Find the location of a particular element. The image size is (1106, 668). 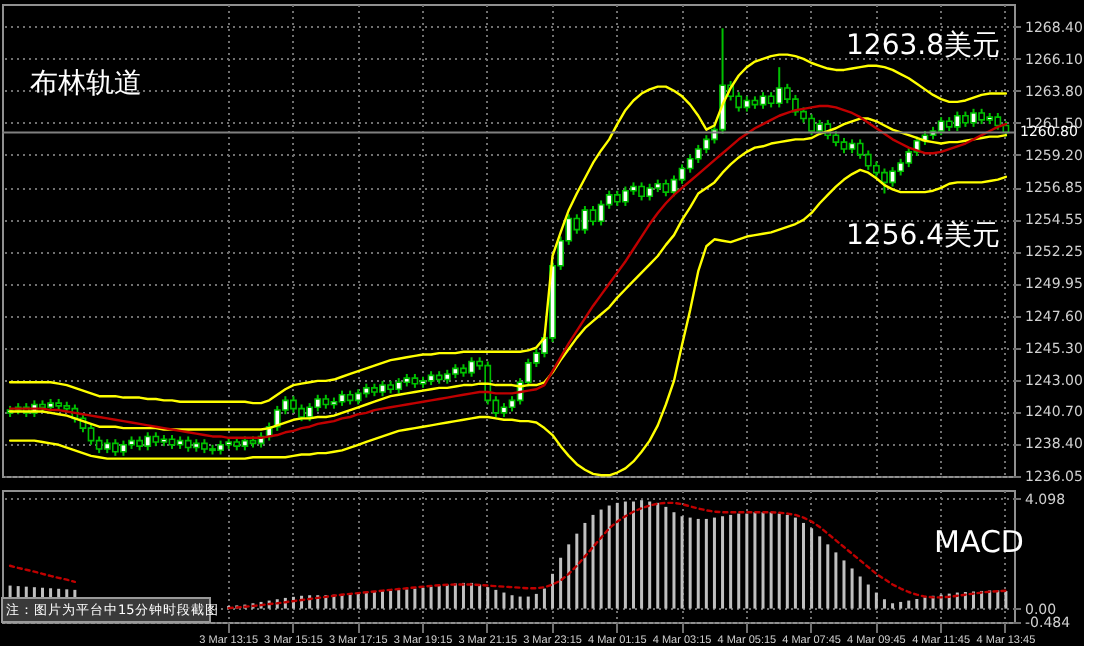

annotation: 1256.4美元 is located at coordinates (923, 236).